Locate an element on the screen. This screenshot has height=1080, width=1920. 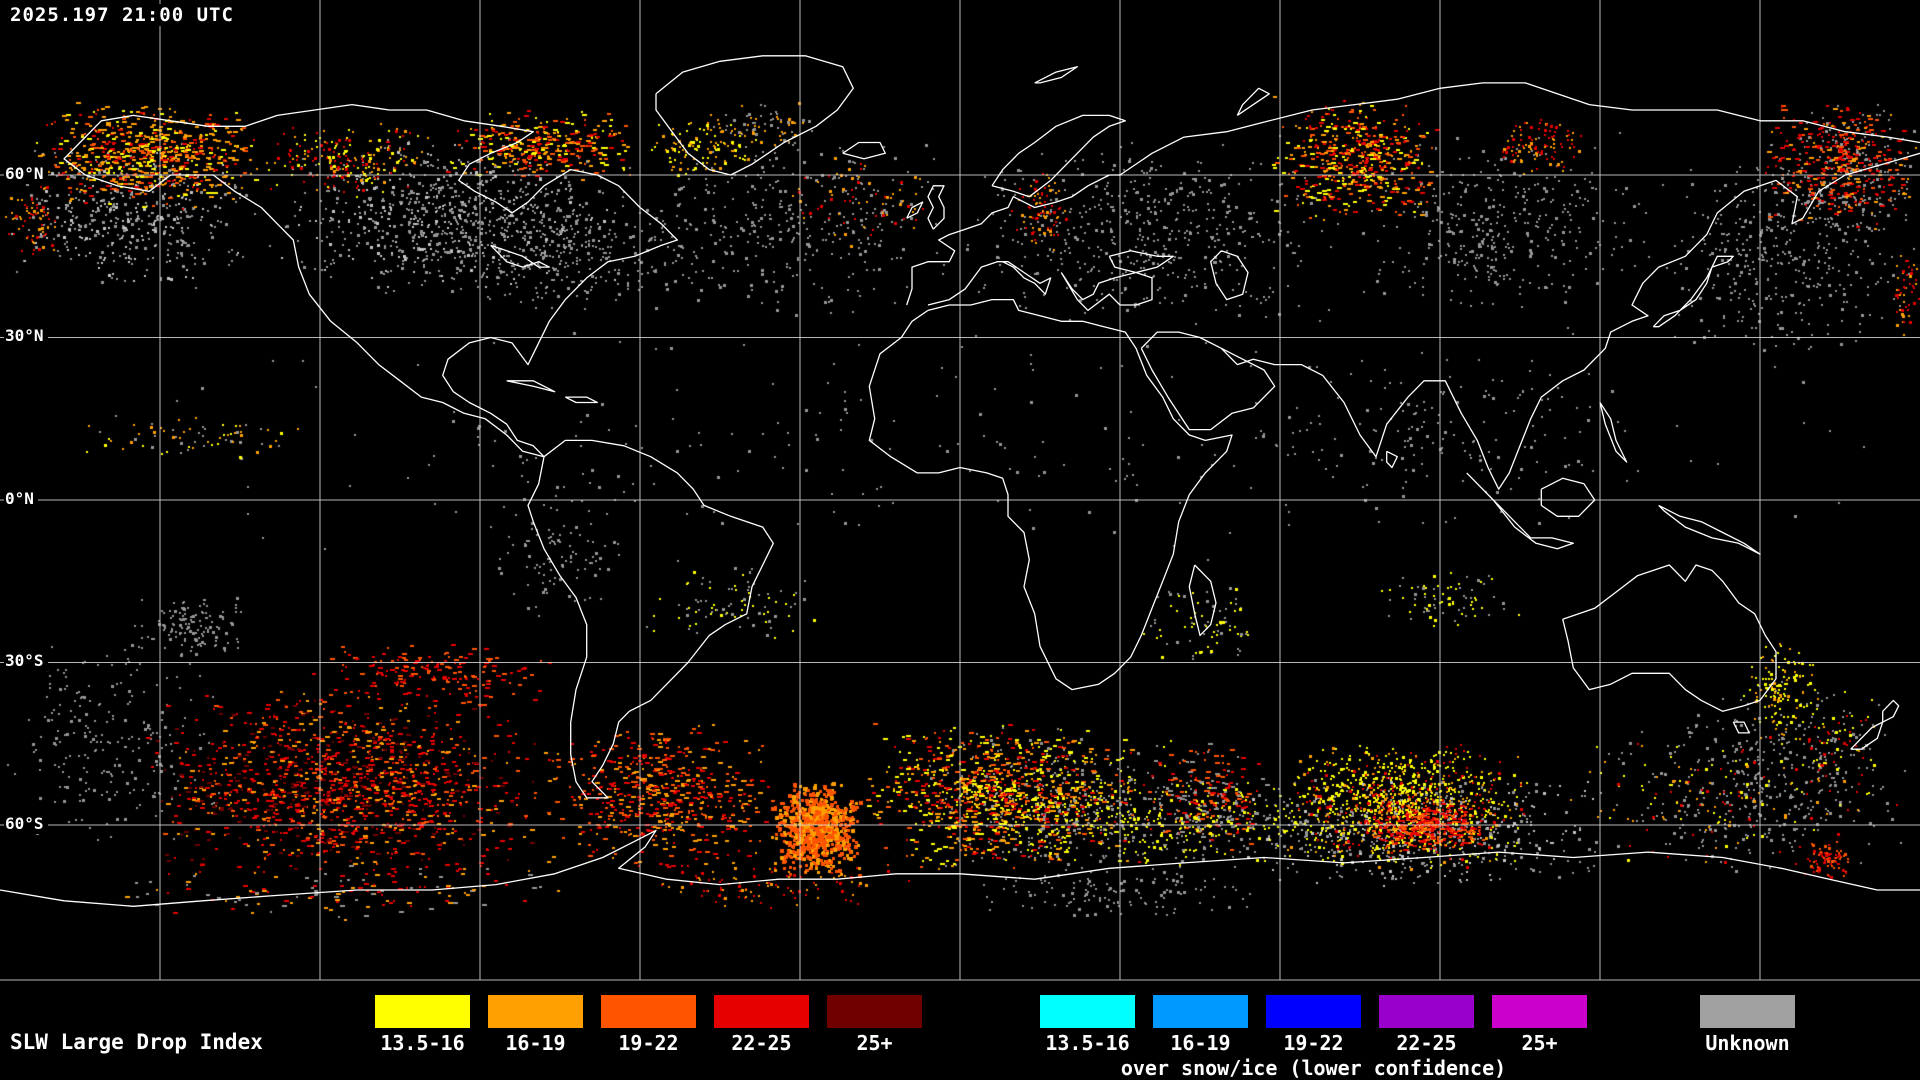
legend-title: SLW Large Drop Index is located at coordinates (136, 1042).